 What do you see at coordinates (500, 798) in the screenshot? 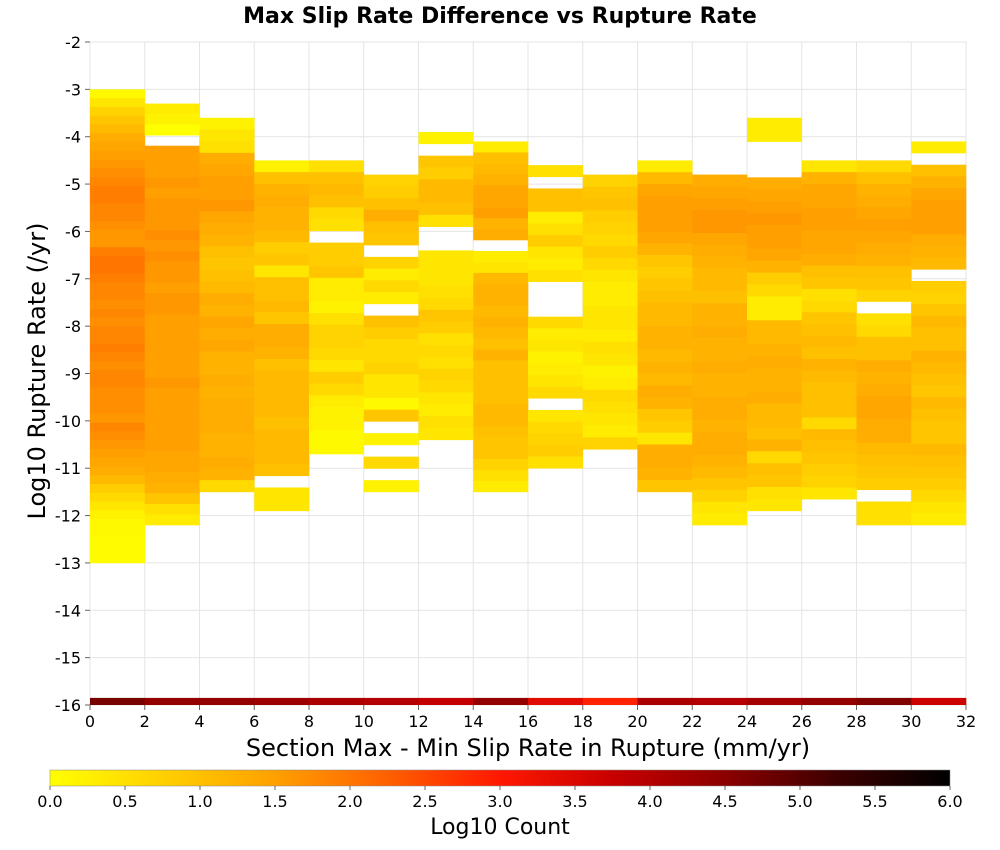
I see `colorbar-ticks: 0.0 0.5 1.0 1.5 2.0 2.5 3.0 3.5 4.0 4.5 5.0 5.5 6.0` at bounding box center [500, 798].